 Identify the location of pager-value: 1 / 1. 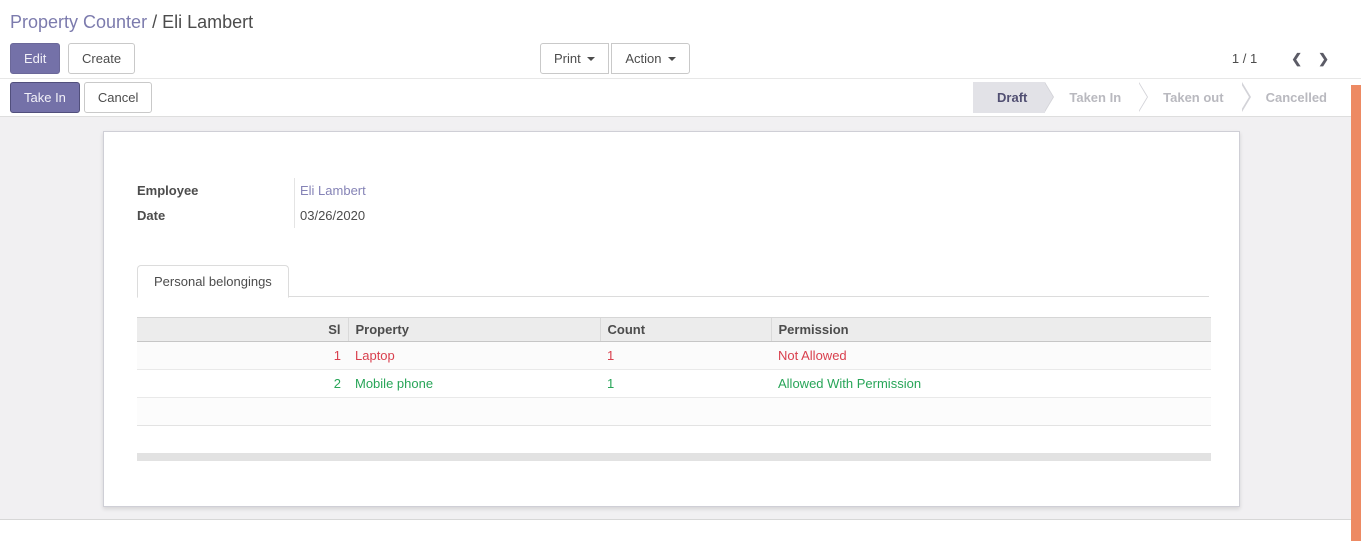
(1244, 58).